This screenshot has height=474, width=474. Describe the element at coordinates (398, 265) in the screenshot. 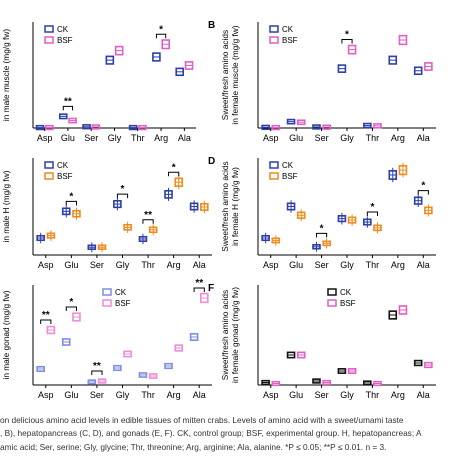

I see `panel-d-xtick-label: Arg` at that location.